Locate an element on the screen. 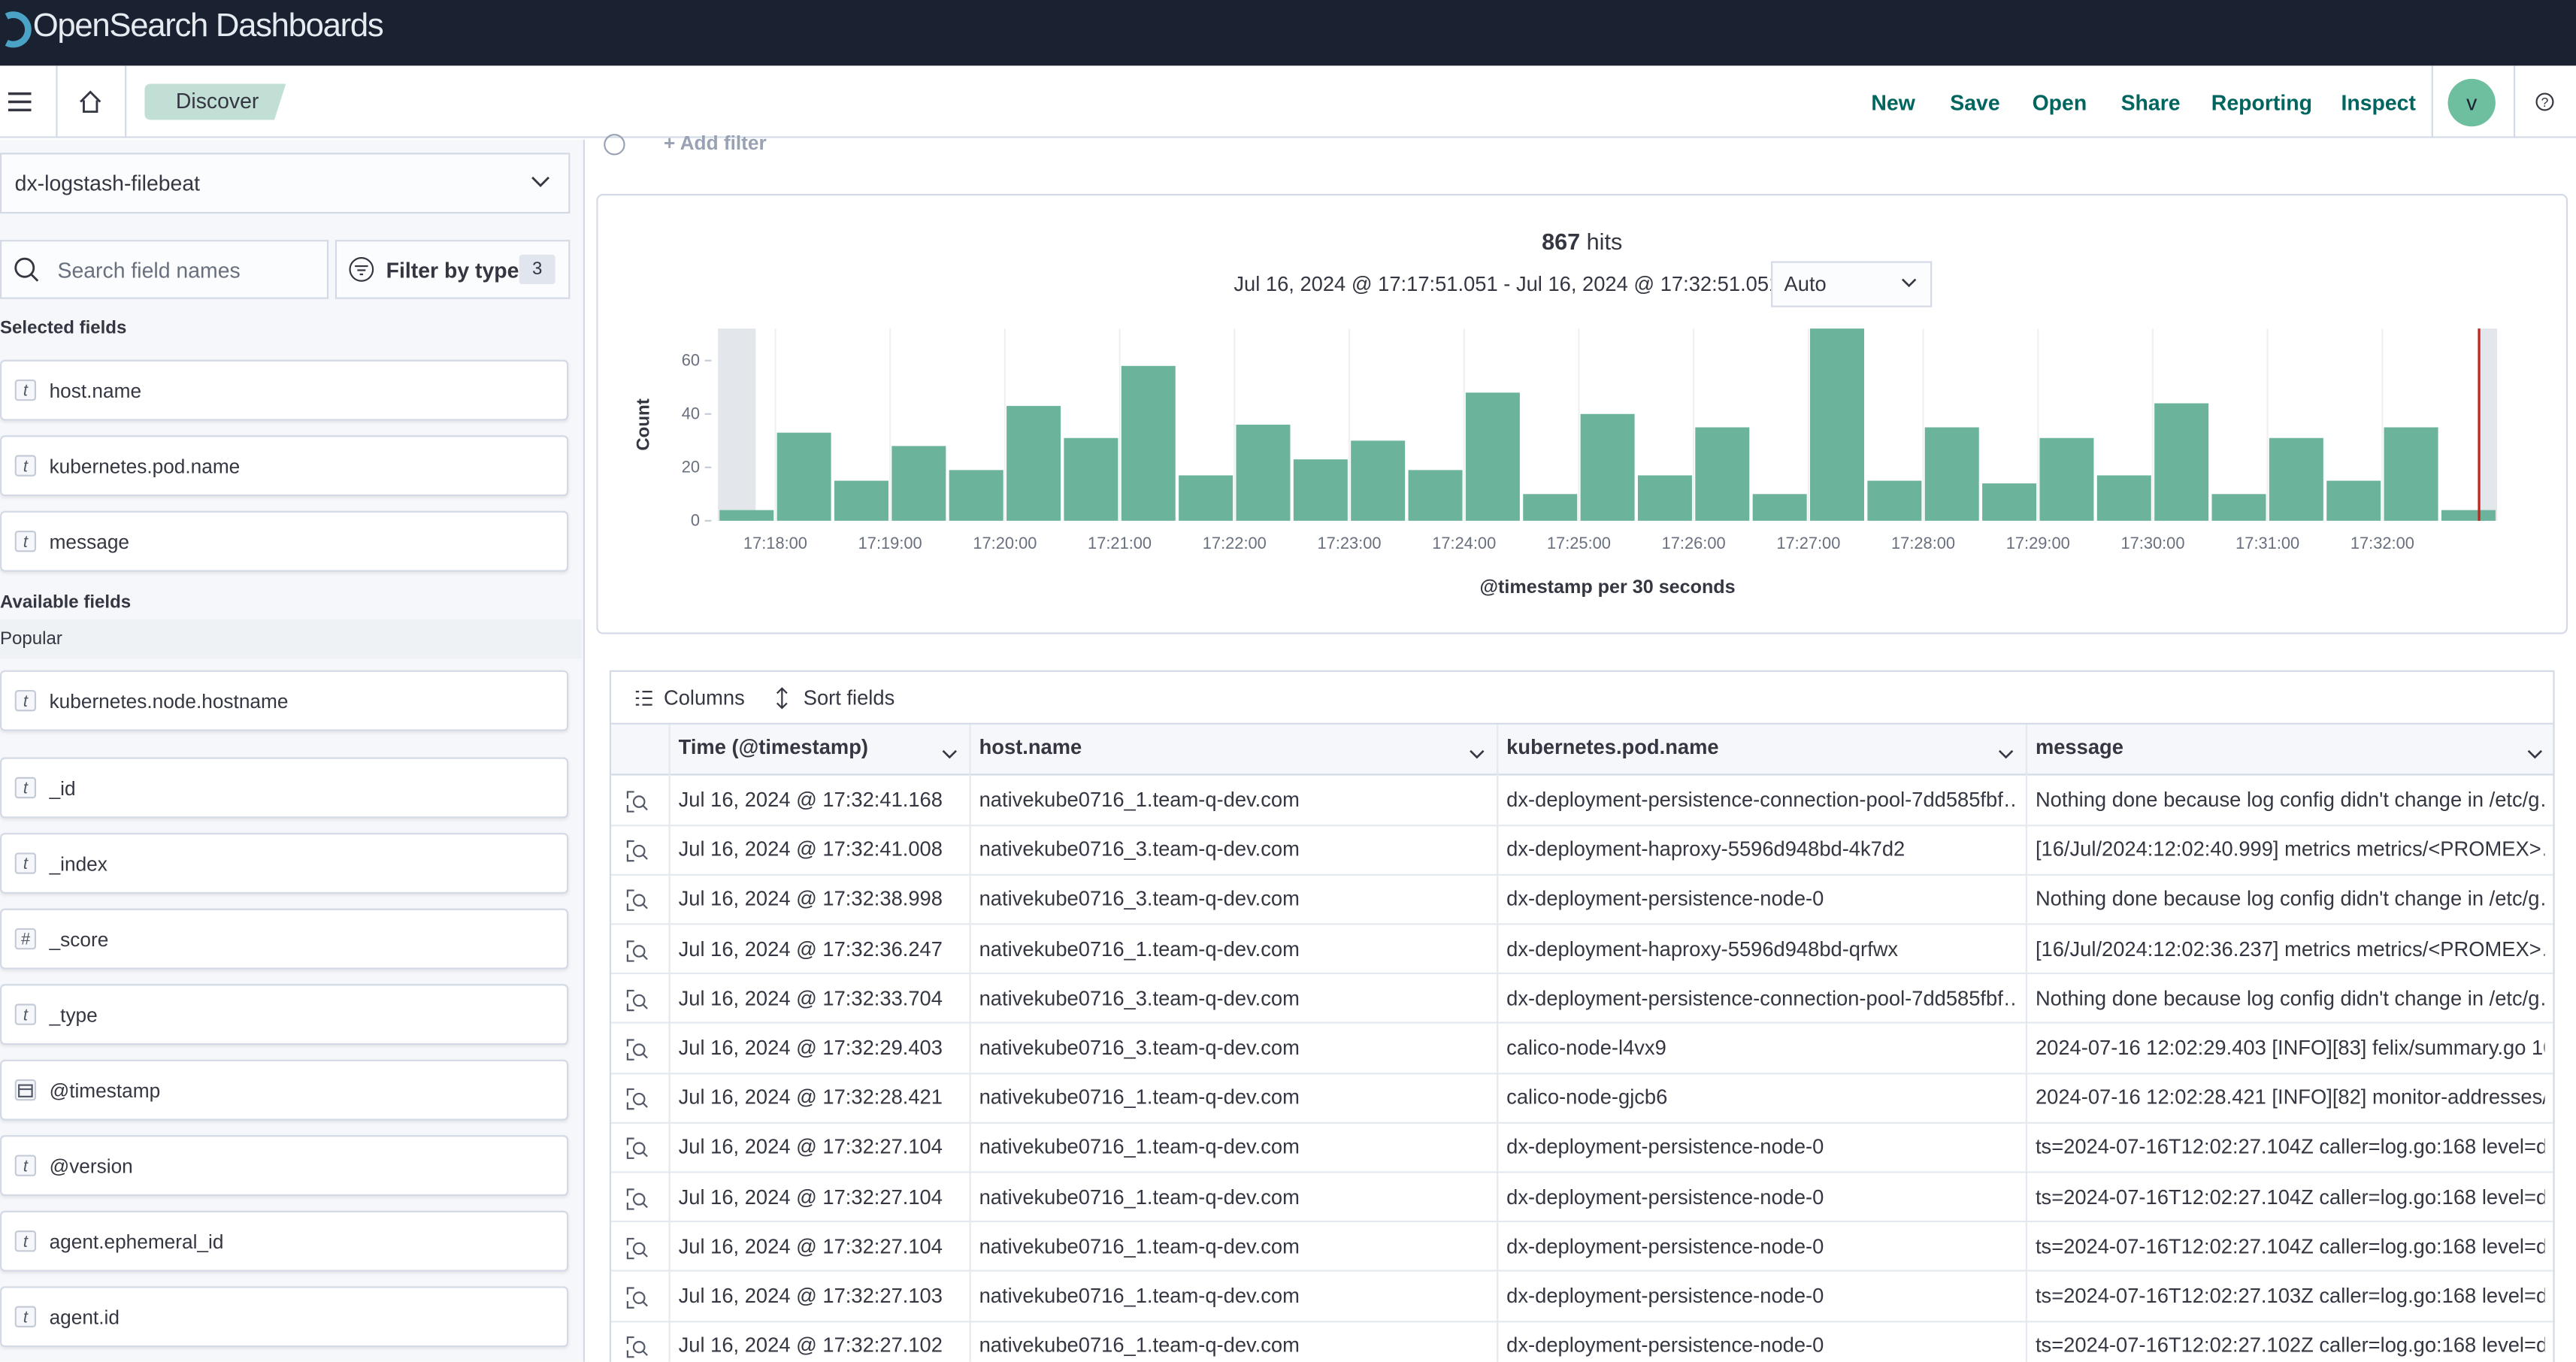  help-button: ? is located at coordinates (2544, 101).